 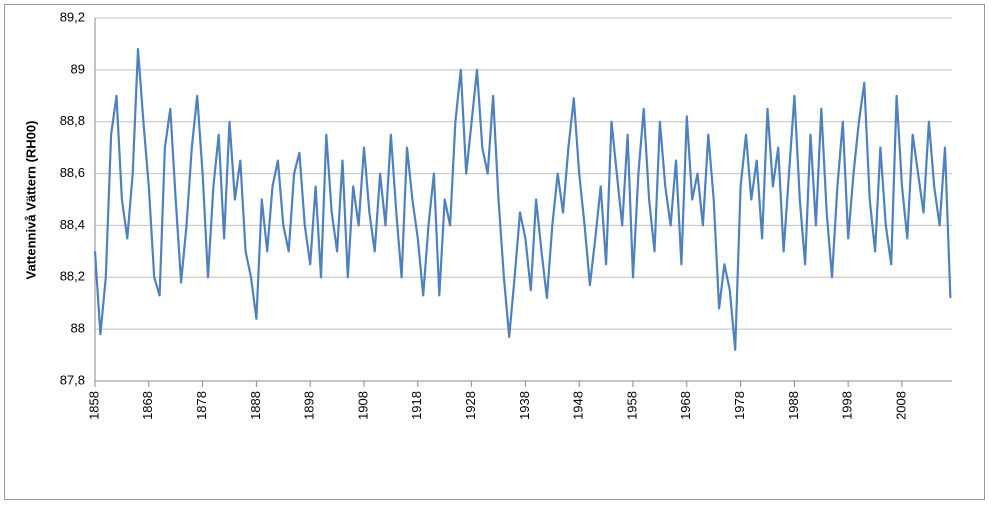 What do you see at coordinates (72, 276) in the screenshot?
I see `y-tick-label: 88,2` at bounding box center [72, 276].